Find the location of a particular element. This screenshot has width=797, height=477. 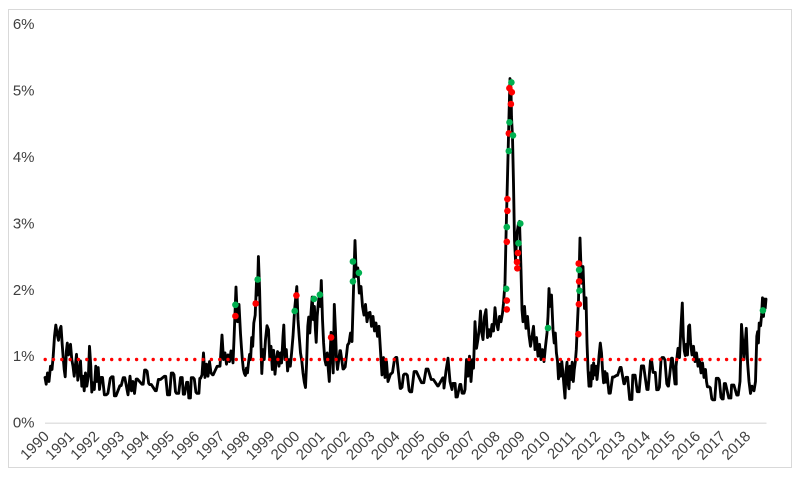

svg-text: 0% is located at coordinates (24, 423).